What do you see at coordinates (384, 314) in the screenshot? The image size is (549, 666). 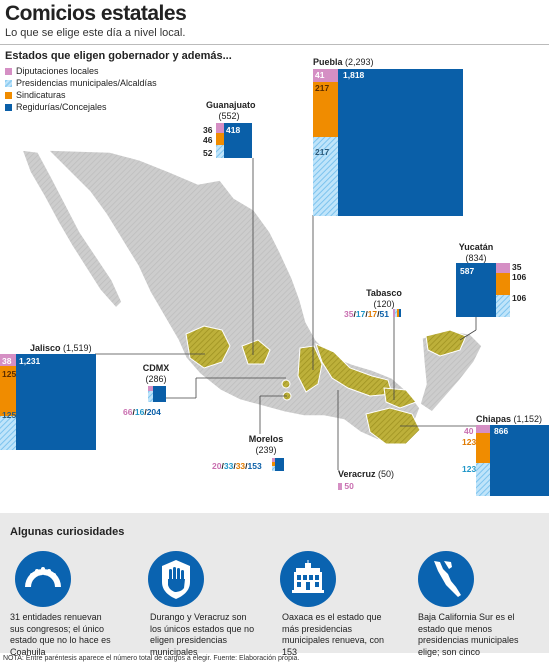 I see `tabasco-reg-value: 51` at bounding box center [384, 314].